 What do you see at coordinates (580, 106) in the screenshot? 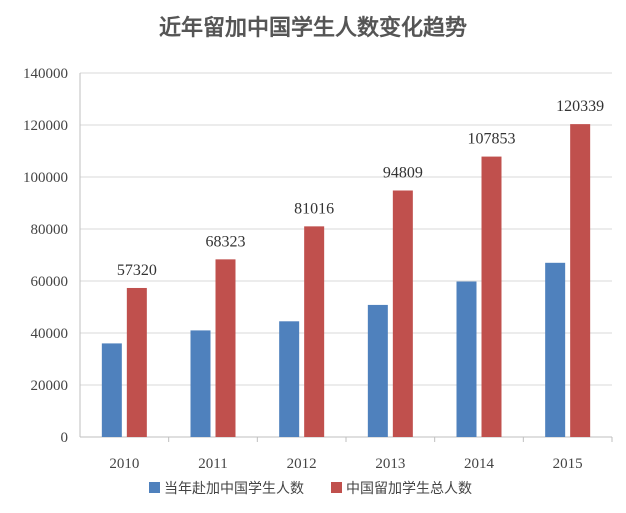
I see `data-label: 120339` at bounding box center [580, 106].